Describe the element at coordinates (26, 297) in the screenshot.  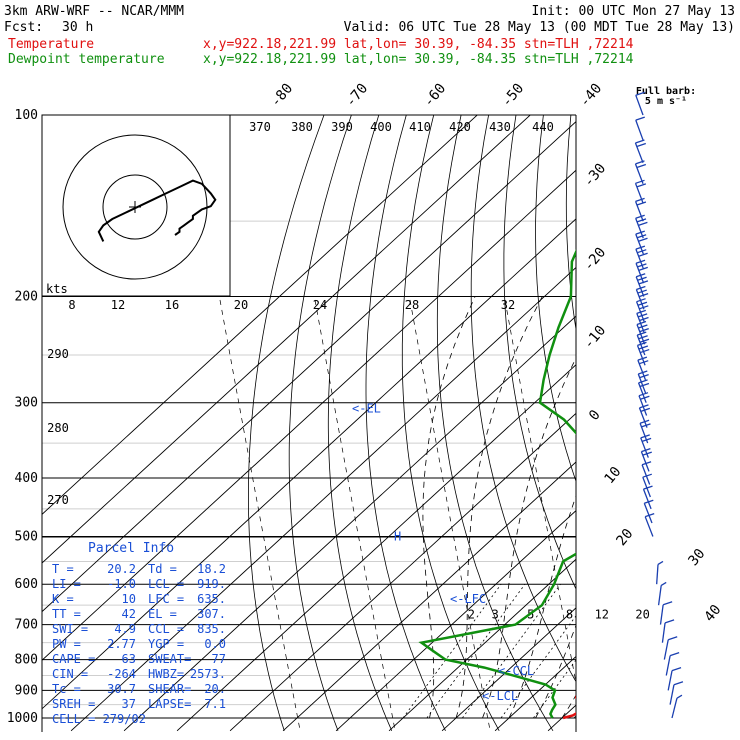
I see `pressure-tick-label: 200` at that location.